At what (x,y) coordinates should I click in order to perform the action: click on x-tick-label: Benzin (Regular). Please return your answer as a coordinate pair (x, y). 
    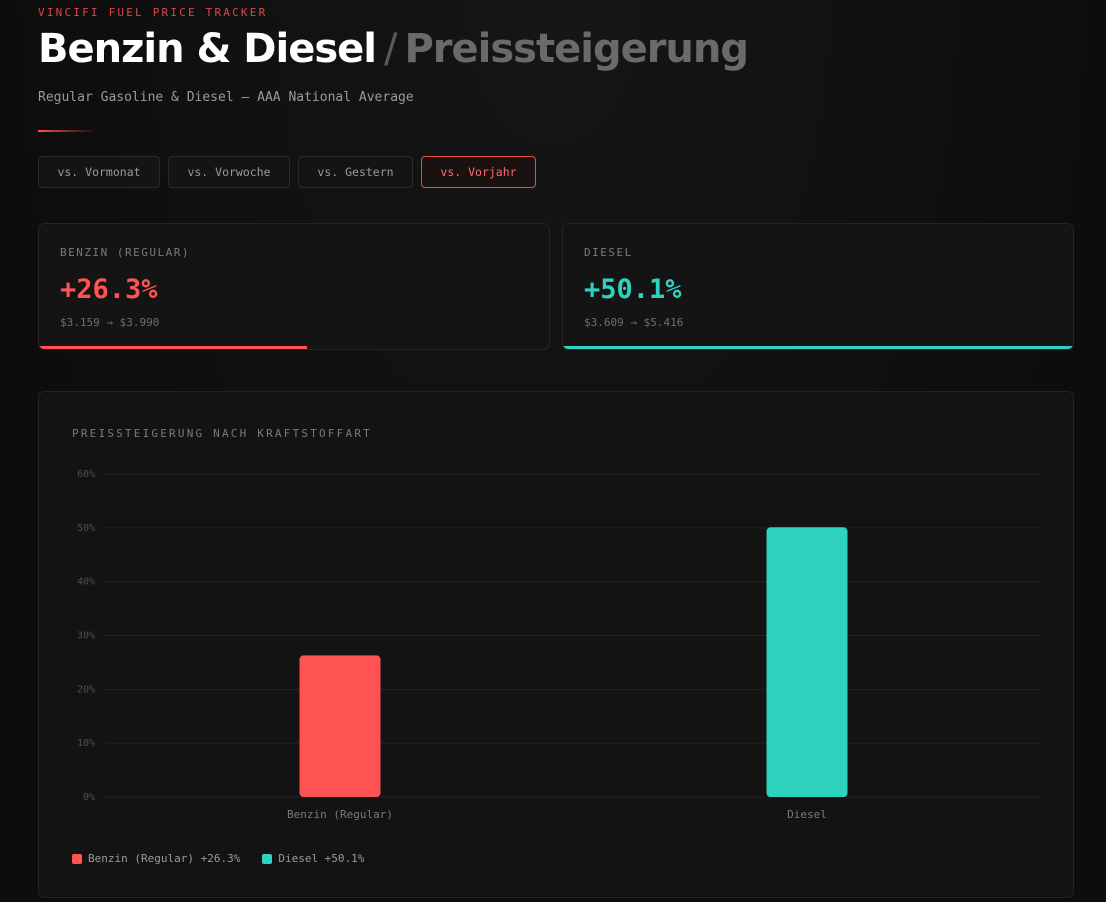
    Looking at the image, I should click on (340, 814).